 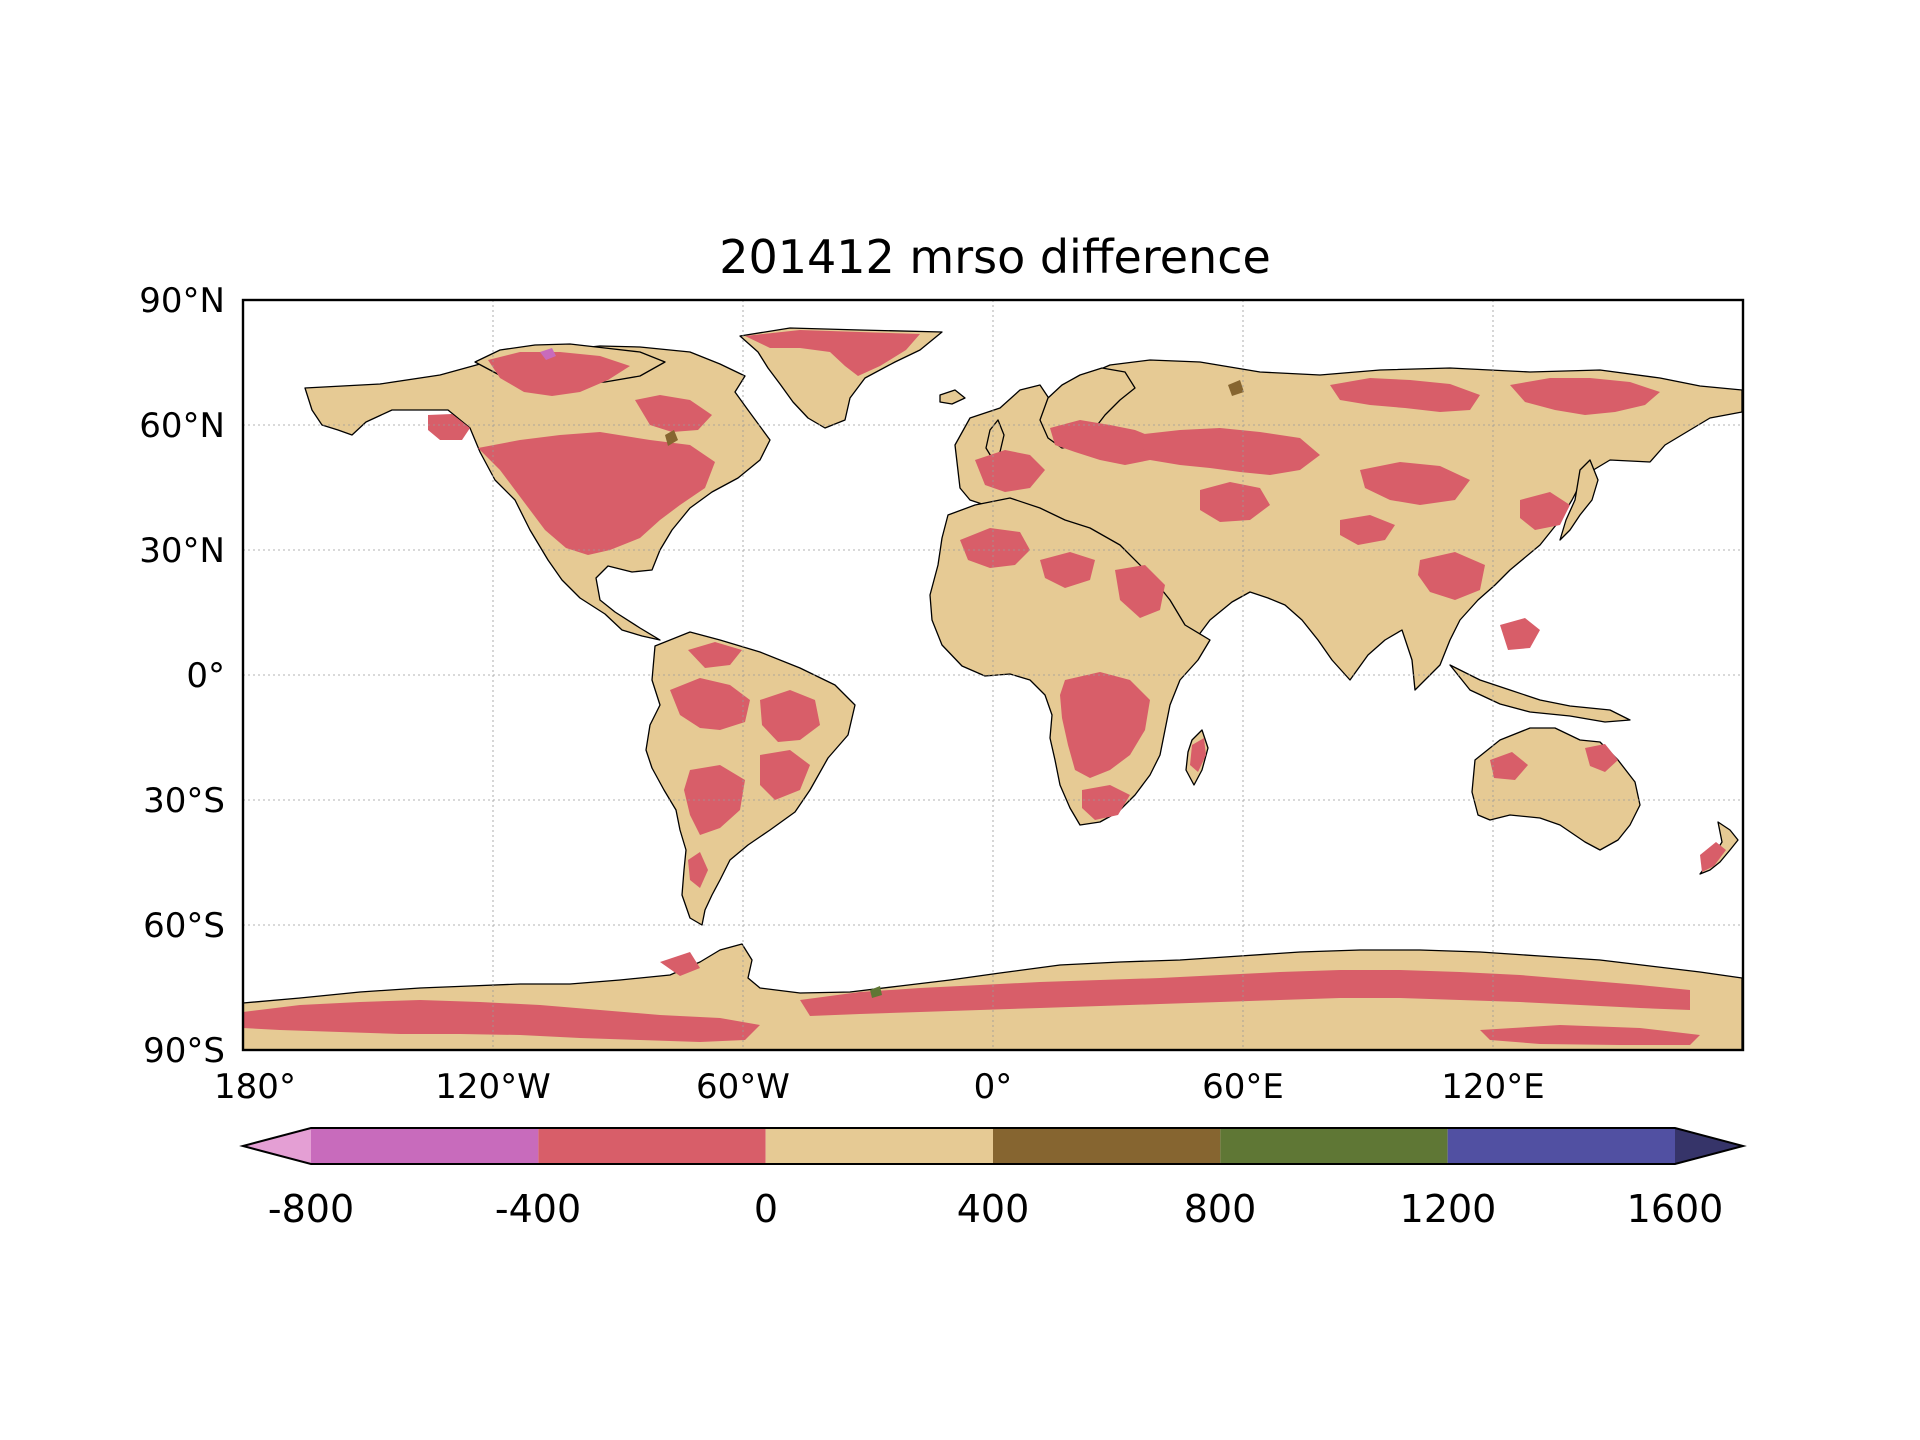 What do you see at coordinates (1220, 1209) in the screenshot?
I see `colorbar-tick-label: 800` at bounding box center [1220, 1209].